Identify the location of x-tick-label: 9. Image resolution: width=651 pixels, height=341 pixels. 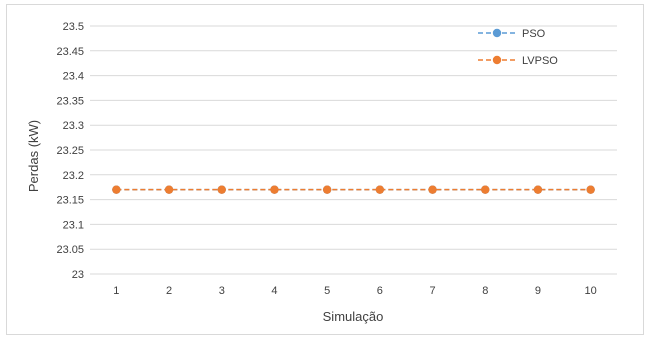
(538, 291).